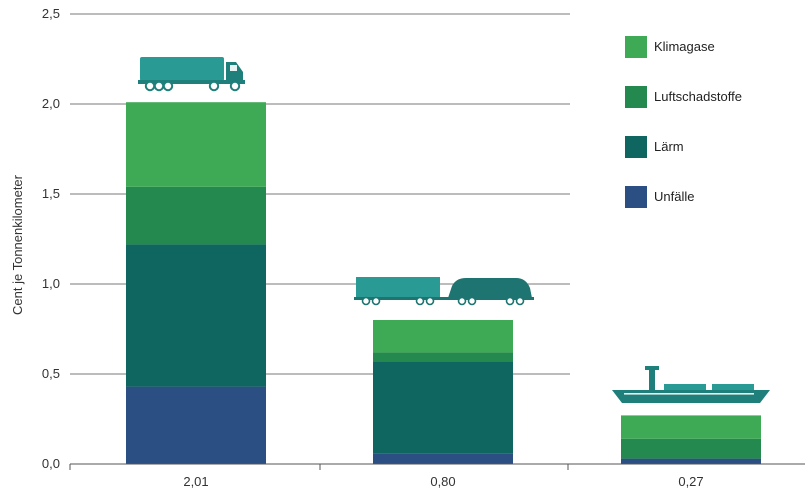  Describe the element at coordinates (698, 96) in the screenshot. I see `legend-label: Luftschadstoffe` at that location.